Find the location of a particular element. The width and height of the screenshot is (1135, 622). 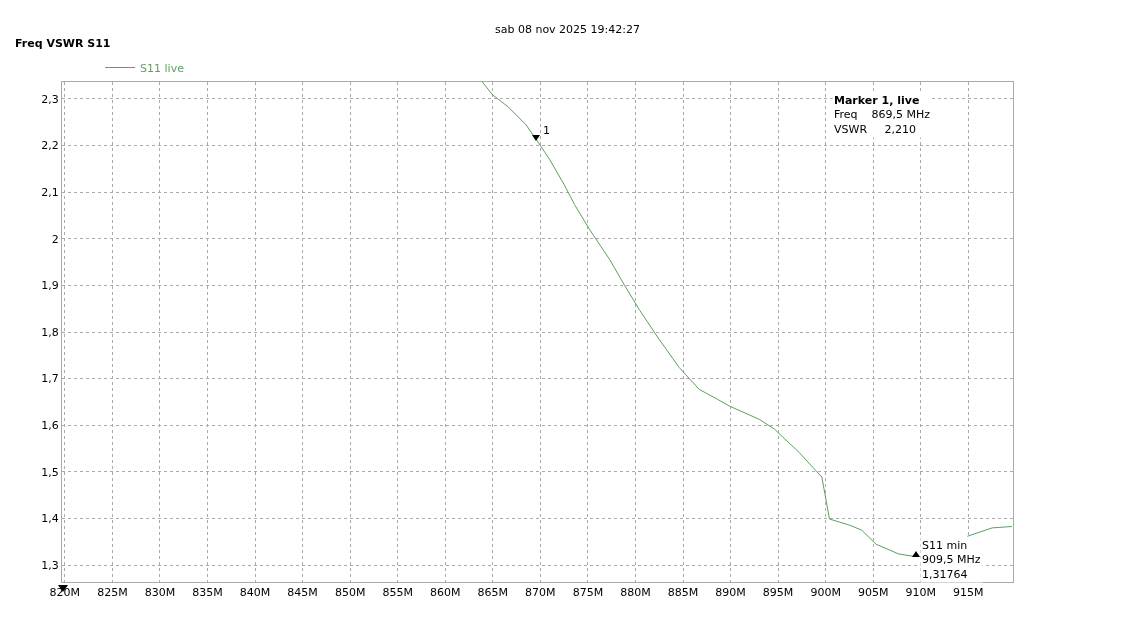

x-tick-label: 880M is located at coordinates (635, 593).